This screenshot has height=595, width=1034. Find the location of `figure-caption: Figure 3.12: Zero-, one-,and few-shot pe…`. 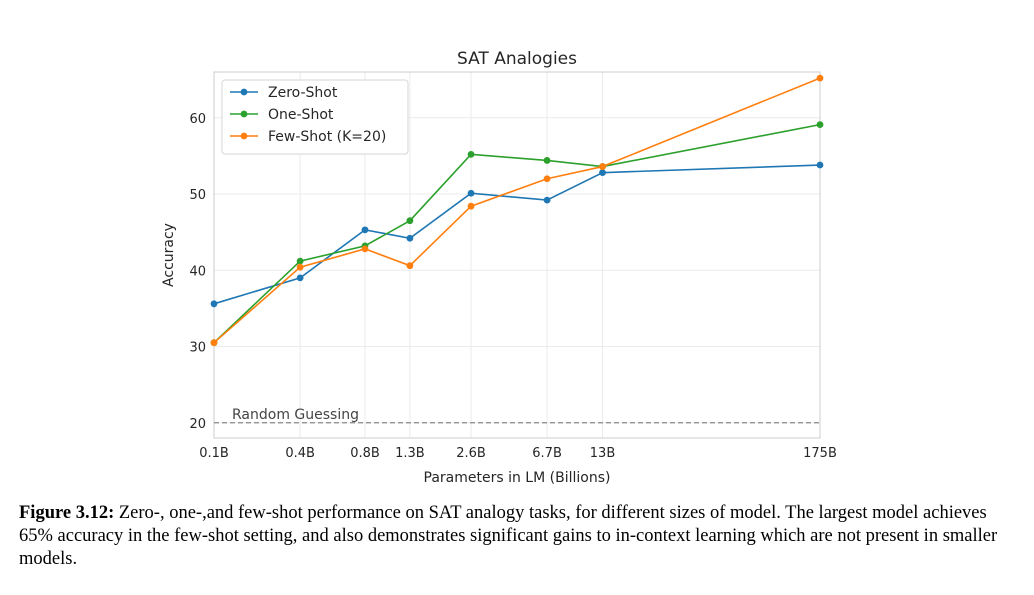

figure-caption: Figure 3.12: Zero-, one-,and few-shot pe… is located at coordinates (514, 536).